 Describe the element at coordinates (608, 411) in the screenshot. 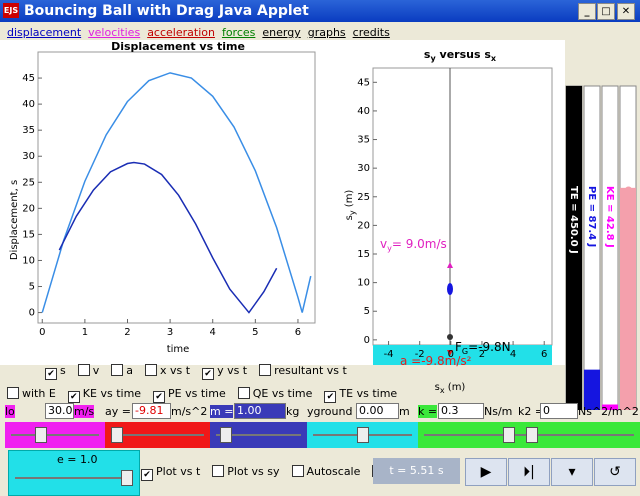

I see `field-unit: Ns^2/m^2` at that location.